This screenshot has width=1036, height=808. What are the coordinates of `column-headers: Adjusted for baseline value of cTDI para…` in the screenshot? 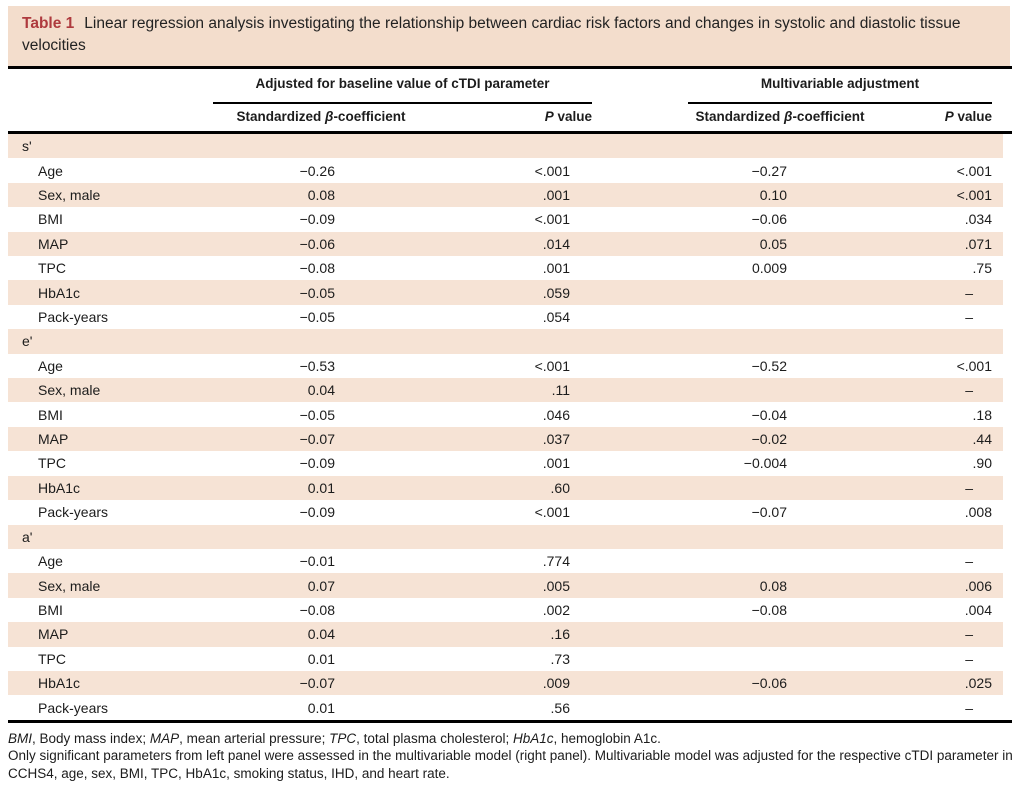 It's located at (505, 100).